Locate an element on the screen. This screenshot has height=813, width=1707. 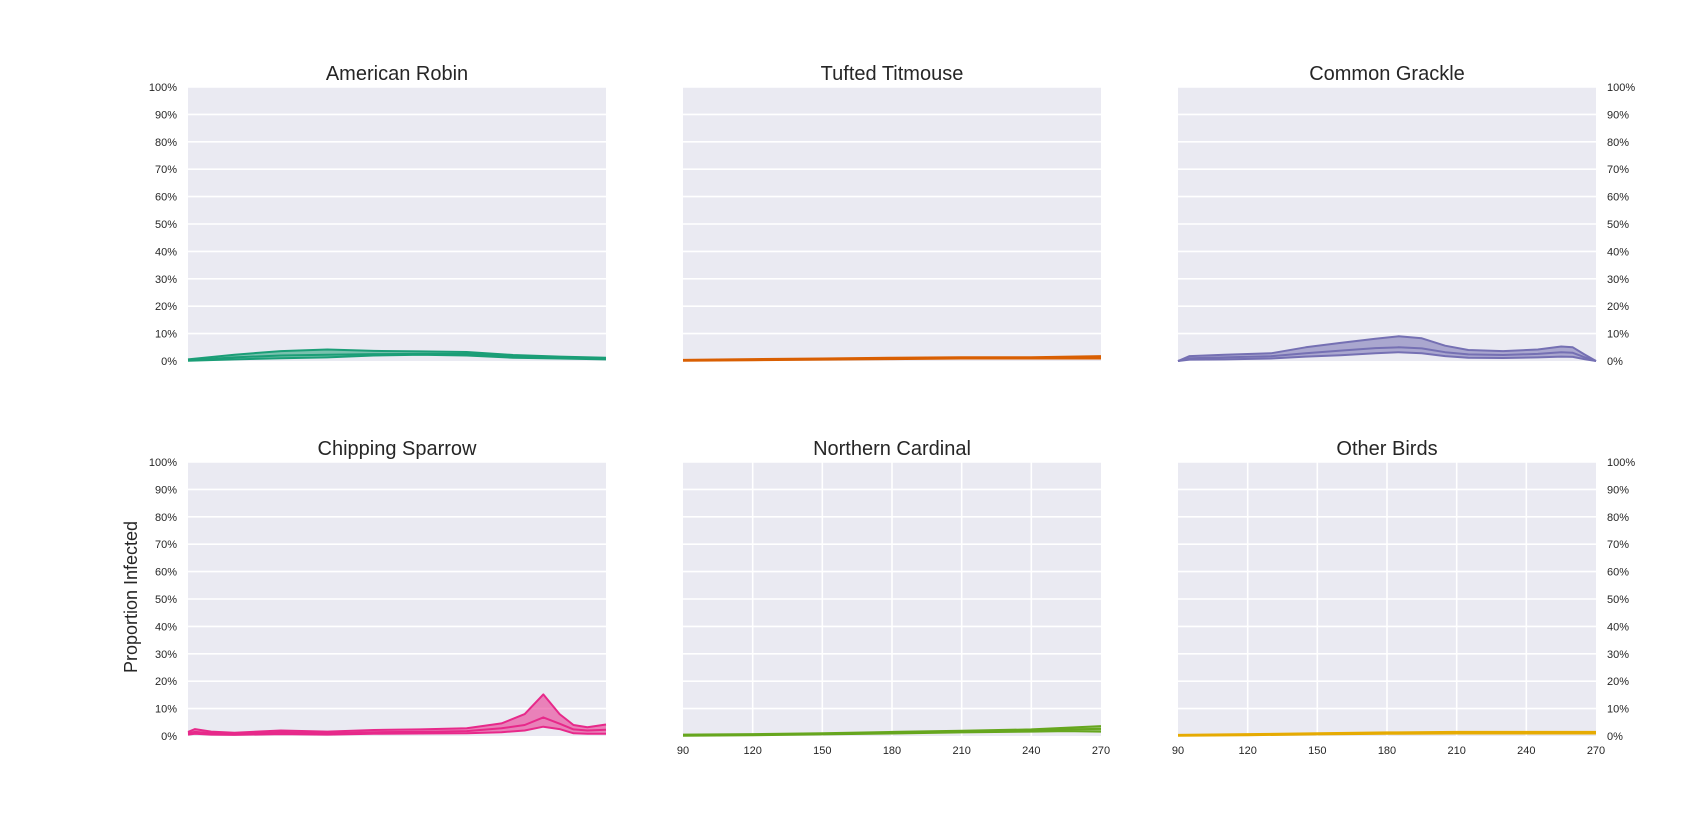
panel-title: Northern Cardinal is located at coordinates (892, 449).